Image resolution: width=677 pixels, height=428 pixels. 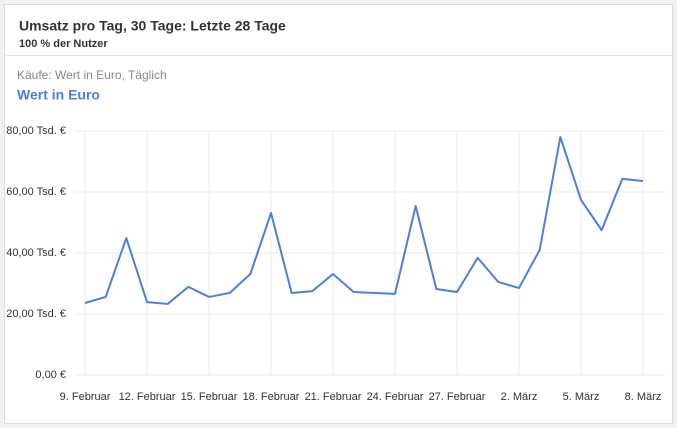 I want to click on x-tick-label: 2. März, so click(x=519, y=397).